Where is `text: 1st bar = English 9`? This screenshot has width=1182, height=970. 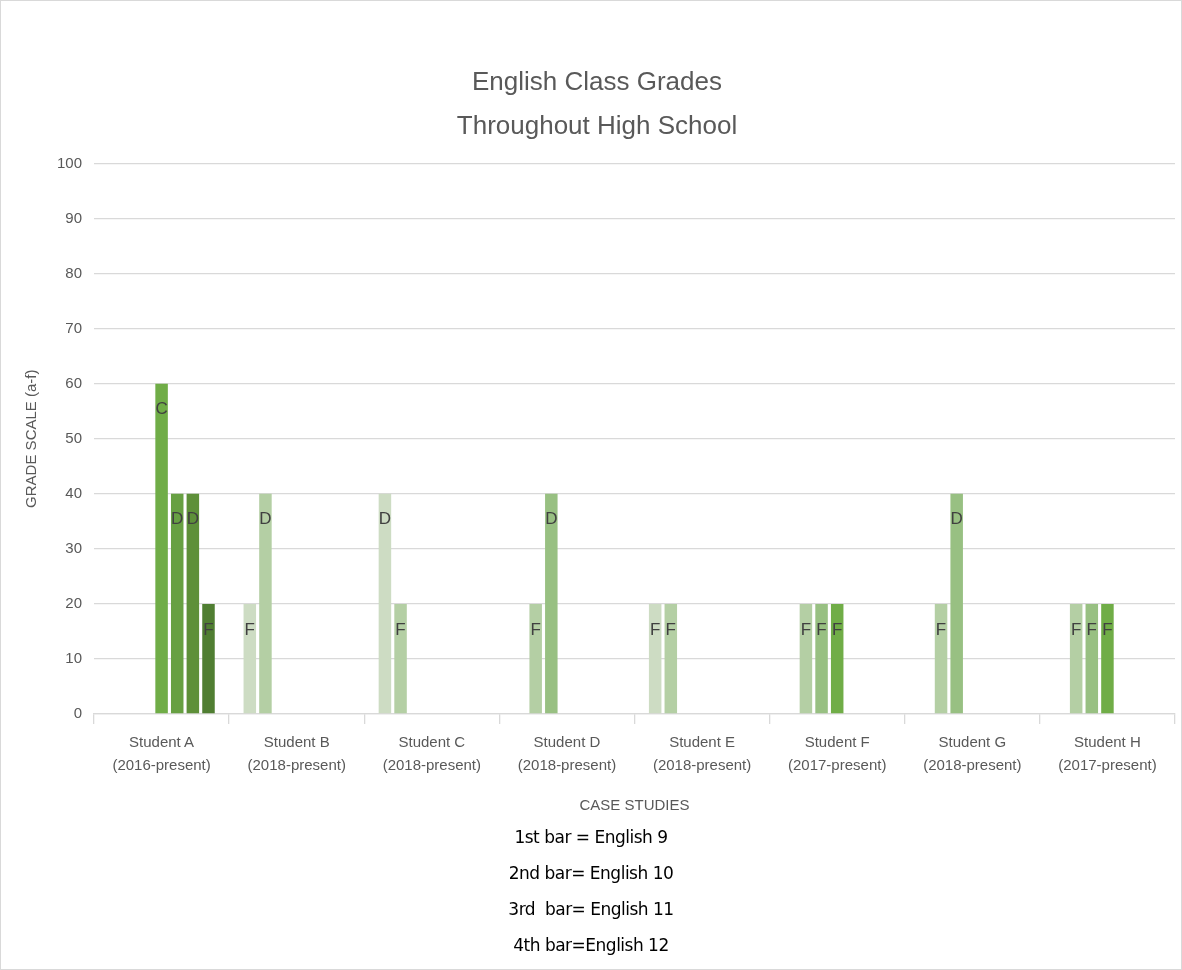
text: 1st bar = English 9 is located at coordinates (591, 837).